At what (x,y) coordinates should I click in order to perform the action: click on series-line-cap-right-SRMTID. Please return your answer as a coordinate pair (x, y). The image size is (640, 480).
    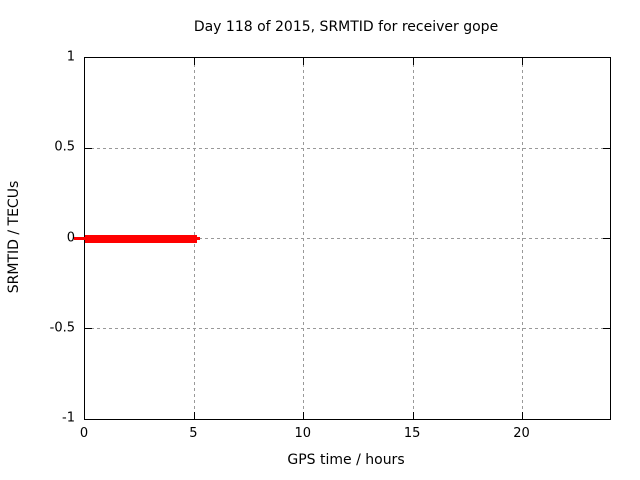
    Looking at the image, I should click on (198, 238).